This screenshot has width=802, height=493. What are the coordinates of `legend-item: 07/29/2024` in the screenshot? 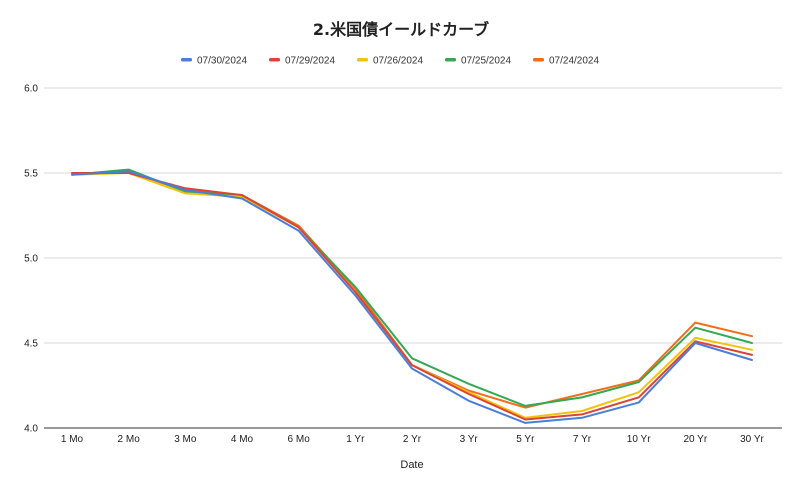 It's located at (302, 61).